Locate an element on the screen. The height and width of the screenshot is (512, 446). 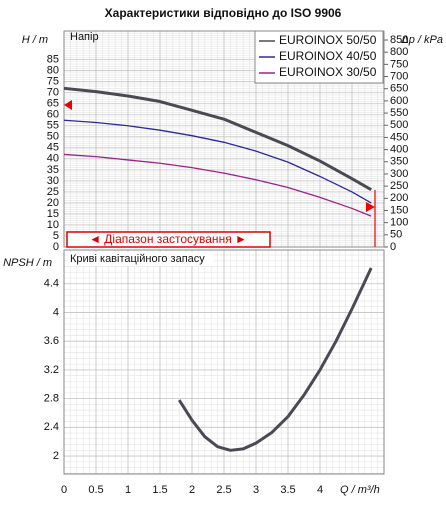
y-tick-label: 20 is located at coordinates (53, 203).